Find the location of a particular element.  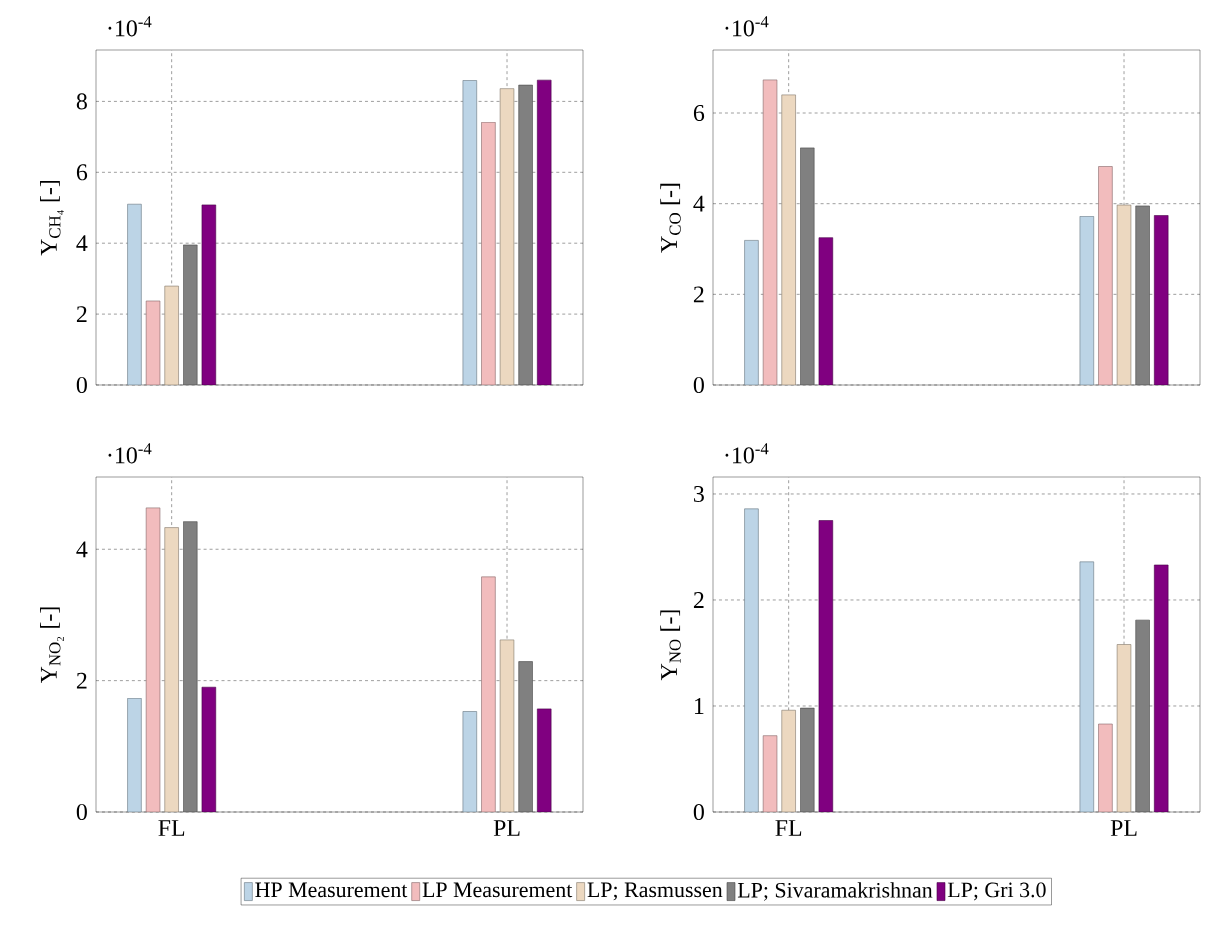

y-tick-label: 8 is located at coordinates (81, 101).